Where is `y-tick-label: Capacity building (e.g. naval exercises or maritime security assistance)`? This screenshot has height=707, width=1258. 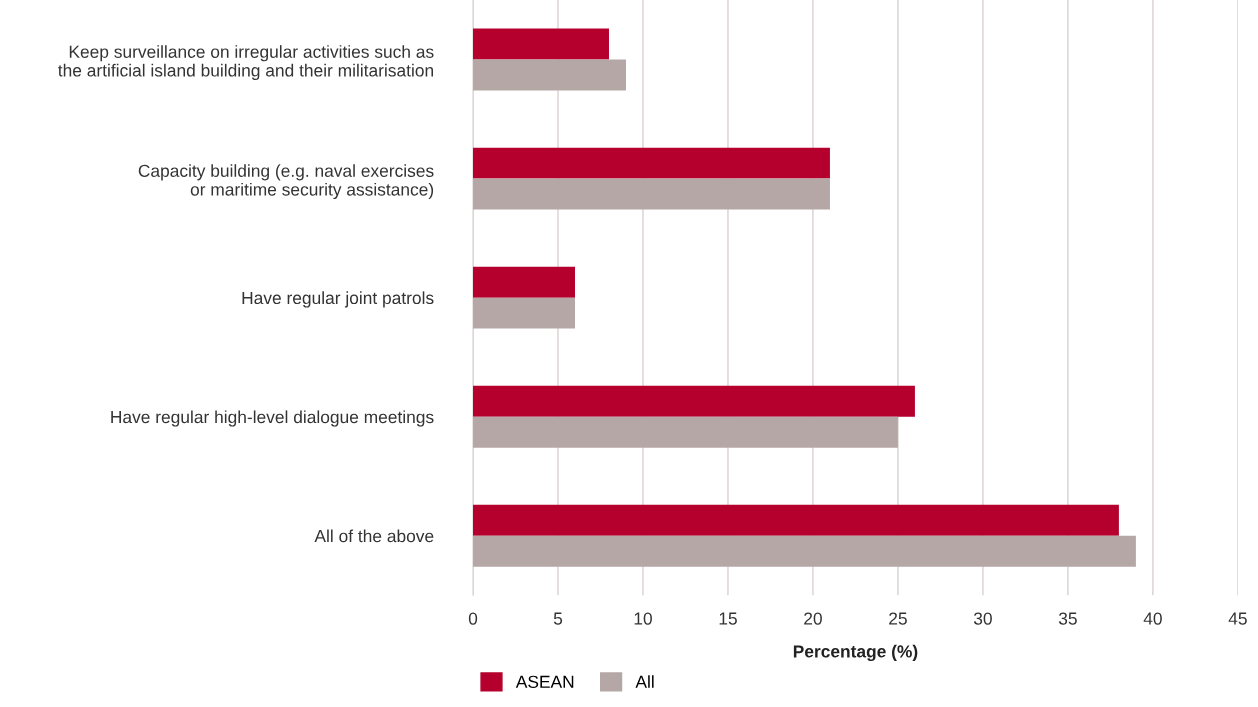 y-tick-label: Capacity building (e.g. naval exercises or maritime security assistance) is located at coordinates (286, 182).